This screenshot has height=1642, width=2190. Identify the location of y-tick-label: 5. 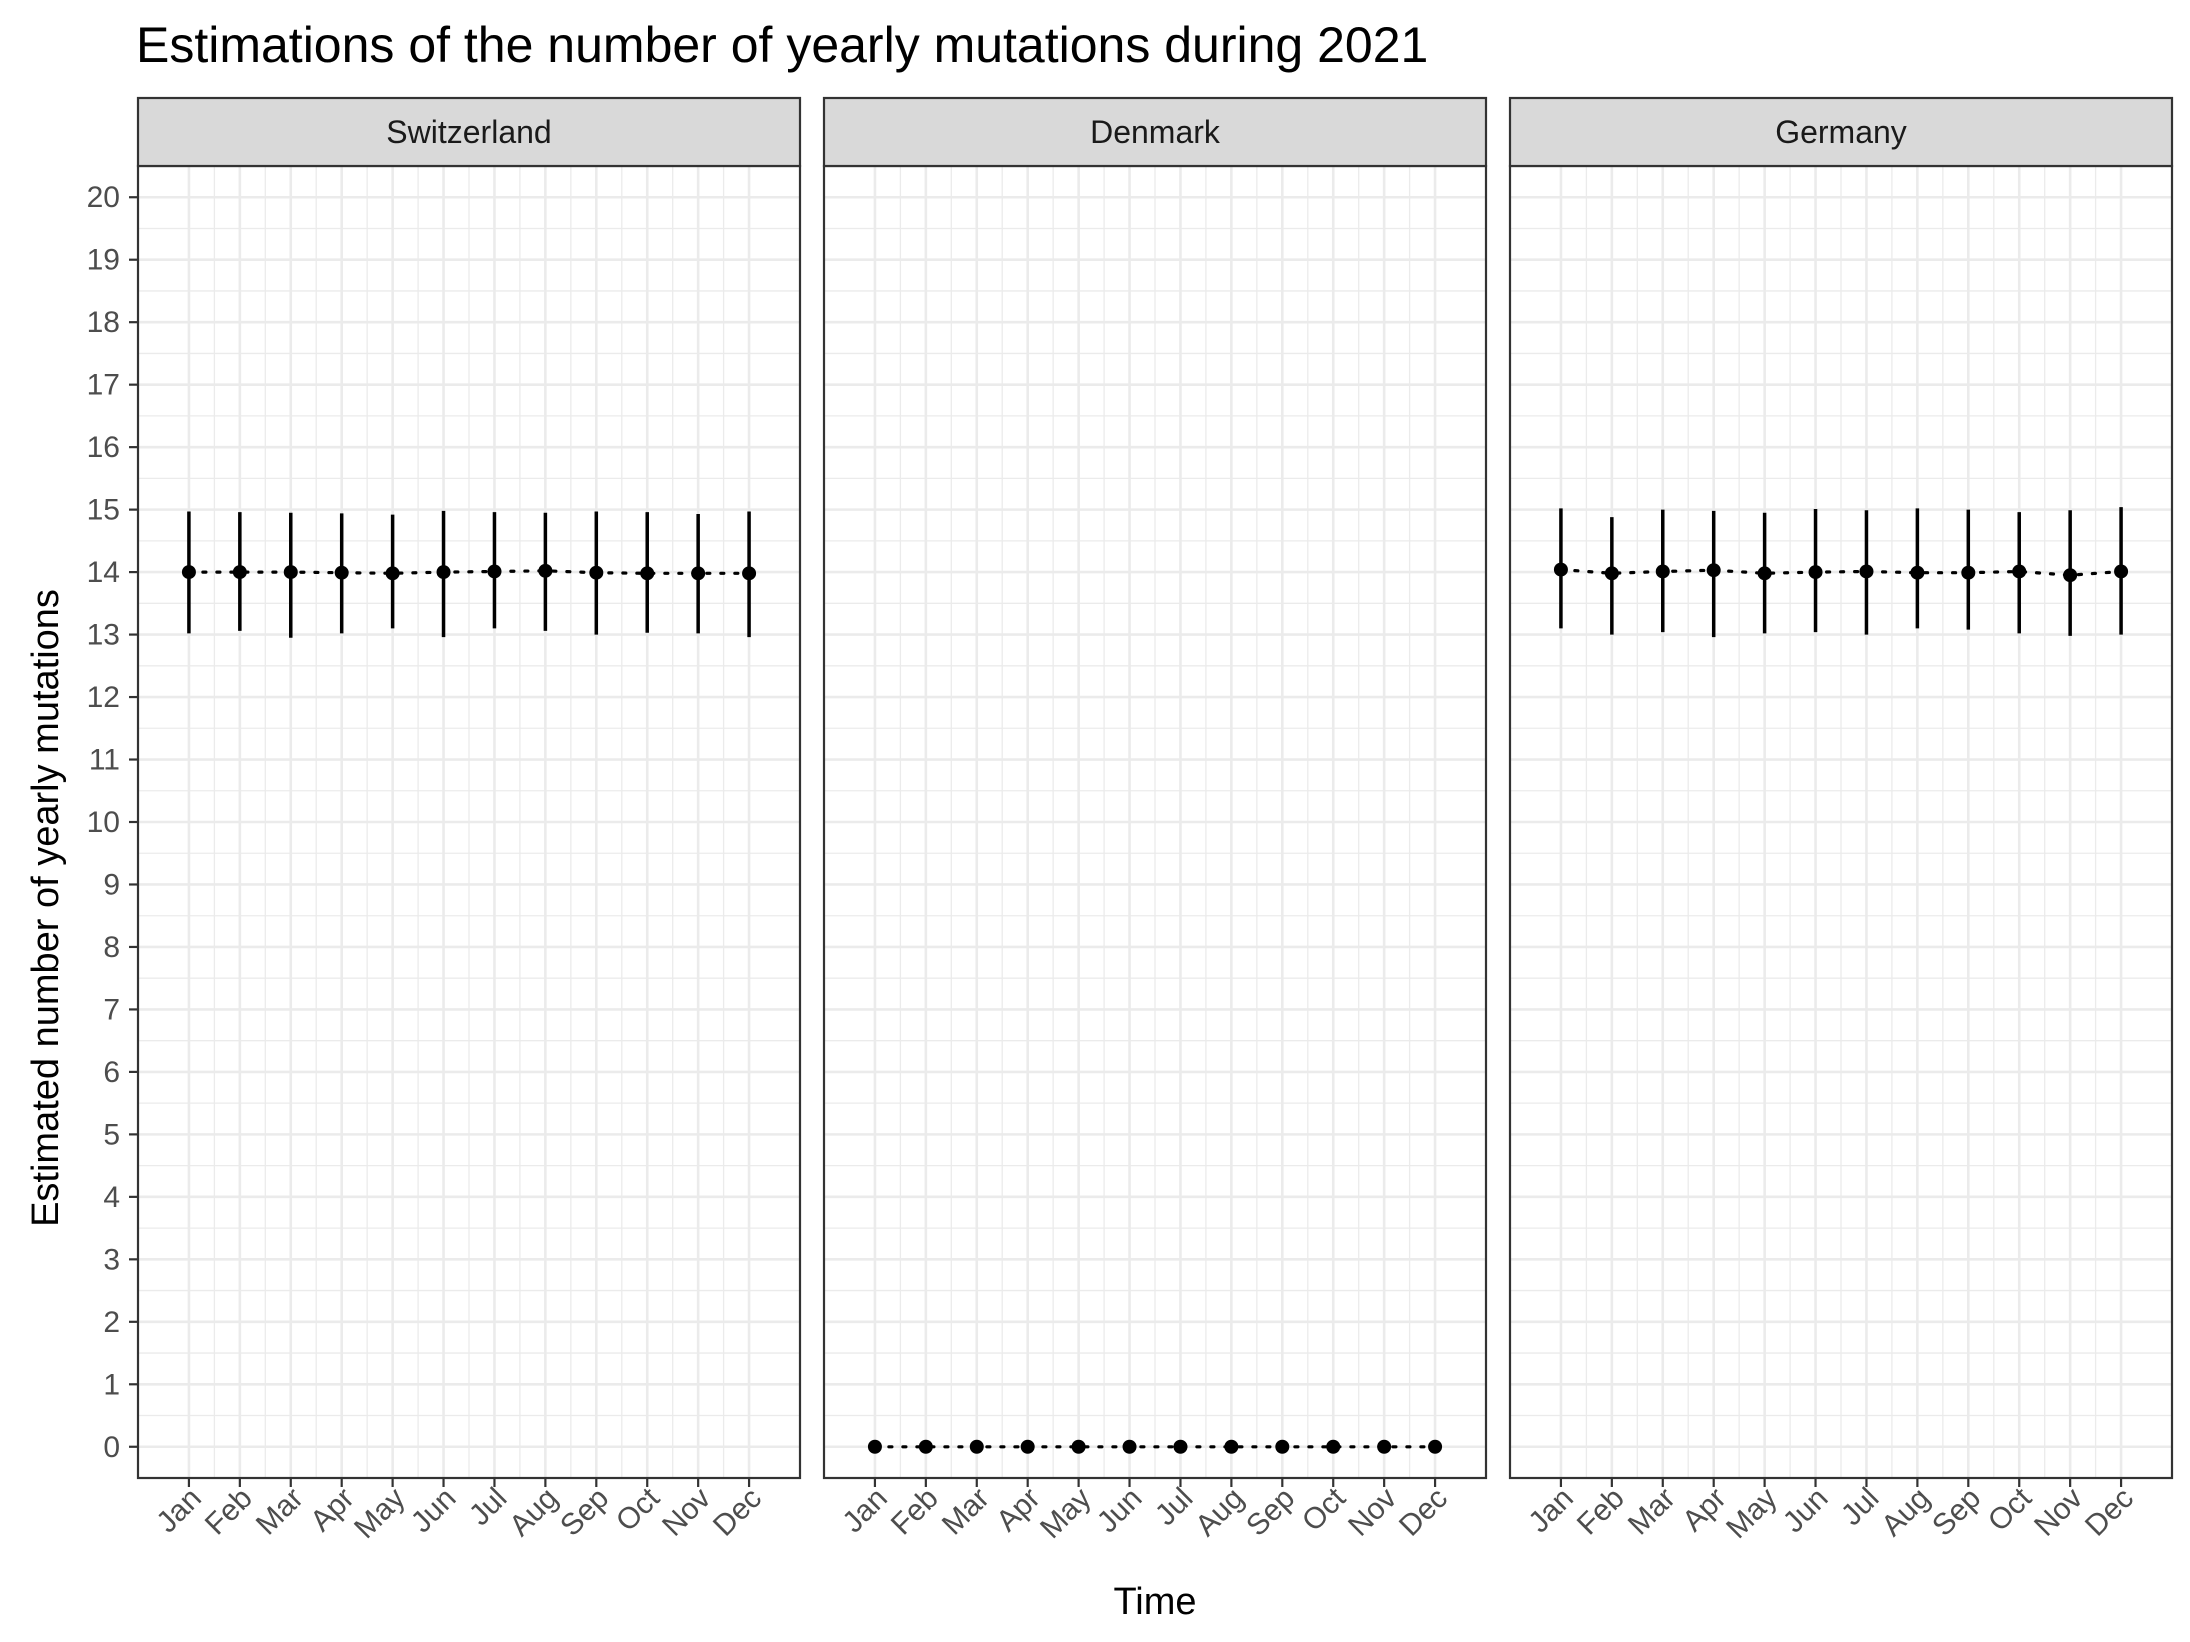
(111, 1134).